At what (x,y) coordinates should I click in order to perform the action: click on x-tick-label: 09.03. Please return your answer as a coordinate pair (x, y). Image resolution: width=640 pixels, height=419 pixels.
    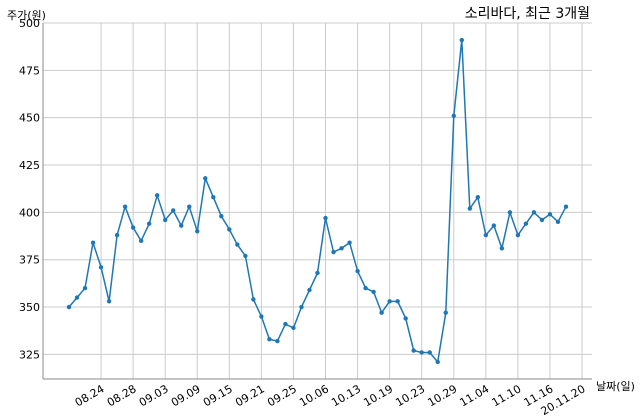
    Looking at the image, I should click on (154, 395).